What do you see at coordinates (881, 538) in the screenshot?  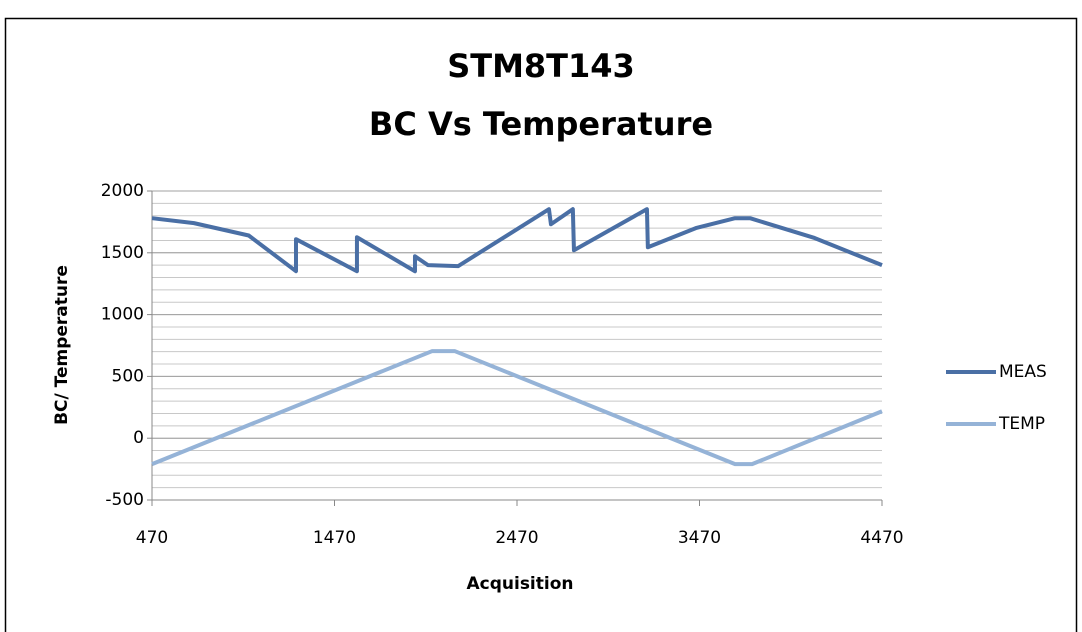 I see `x-tick-label: 4470` at bounding box center [881, 538].